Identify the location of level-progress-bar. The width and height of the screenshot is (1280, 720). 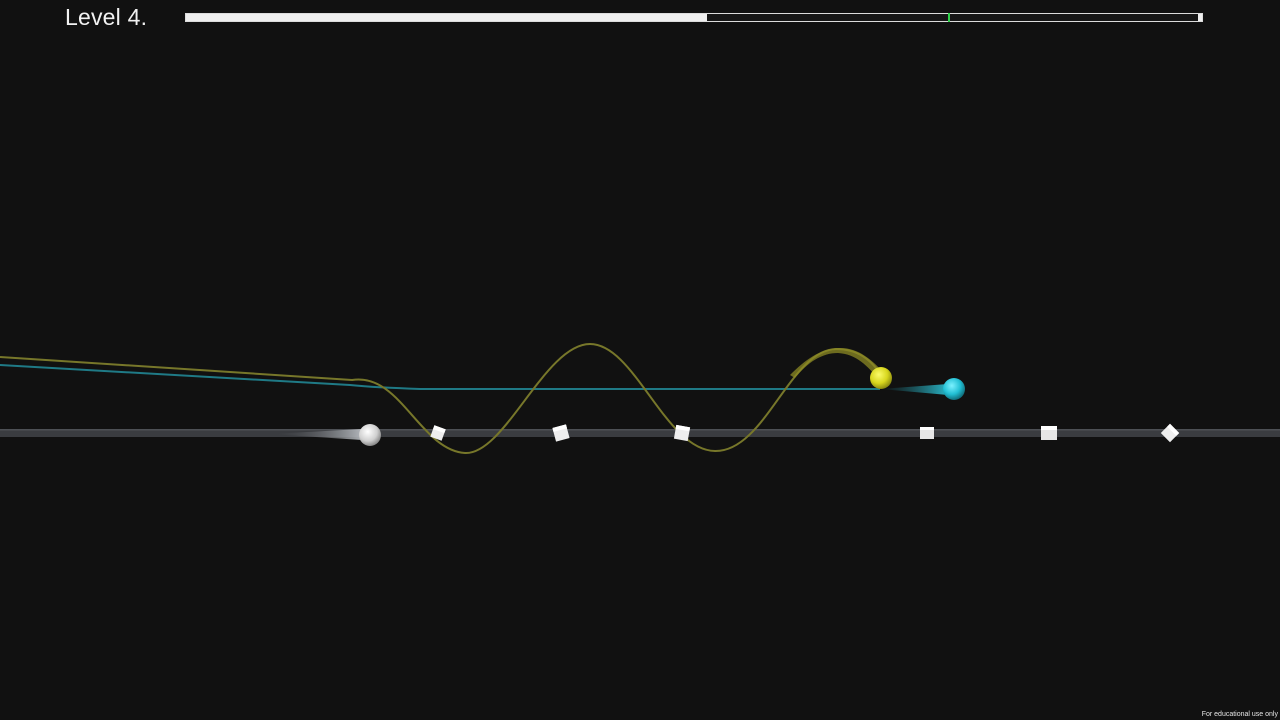
(694, 17).